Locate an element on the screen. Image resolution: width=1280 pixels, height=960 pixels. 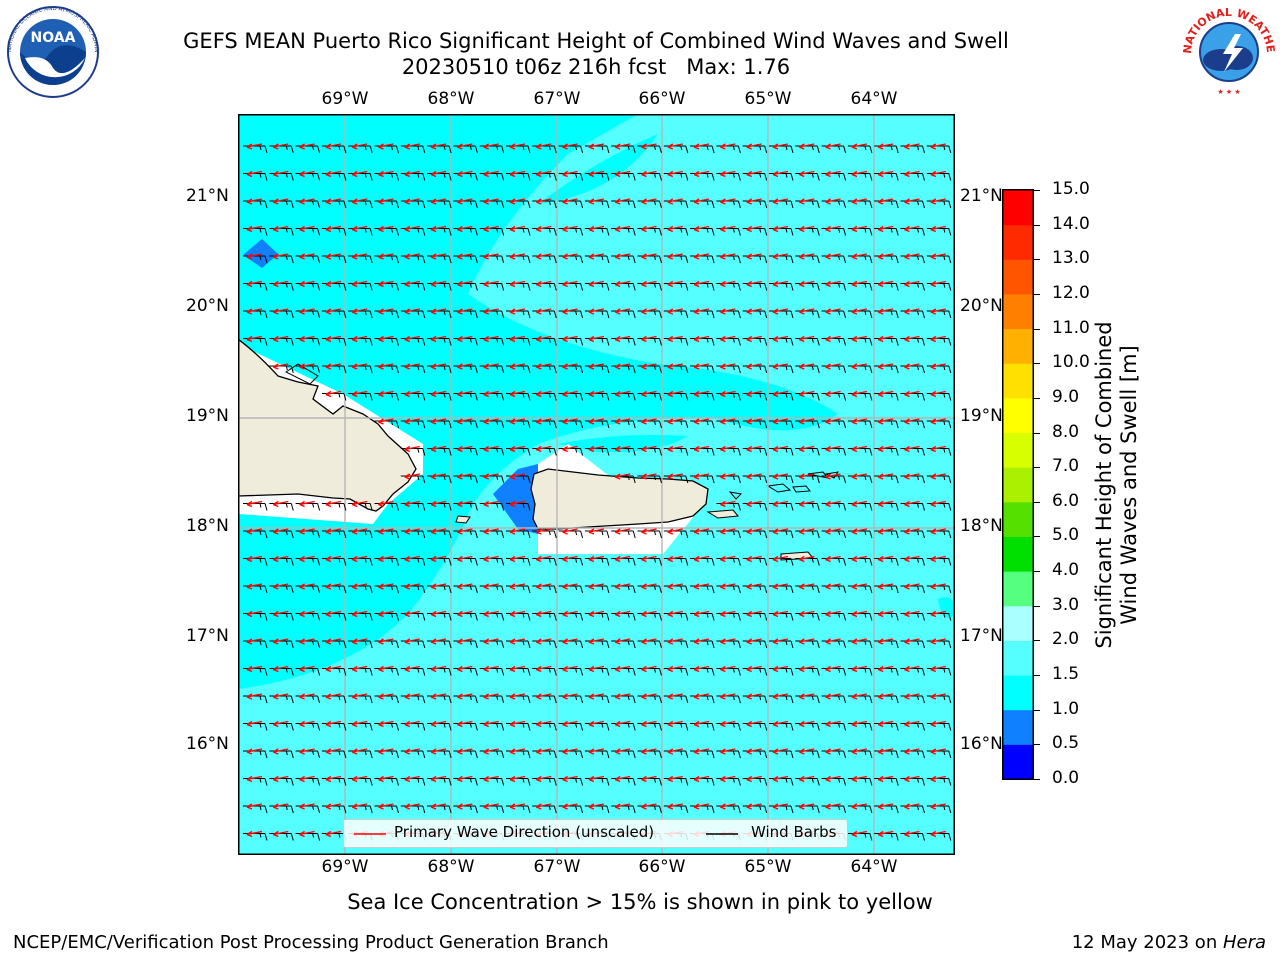
colorbar-segment is located at coordinates (1018, 519).